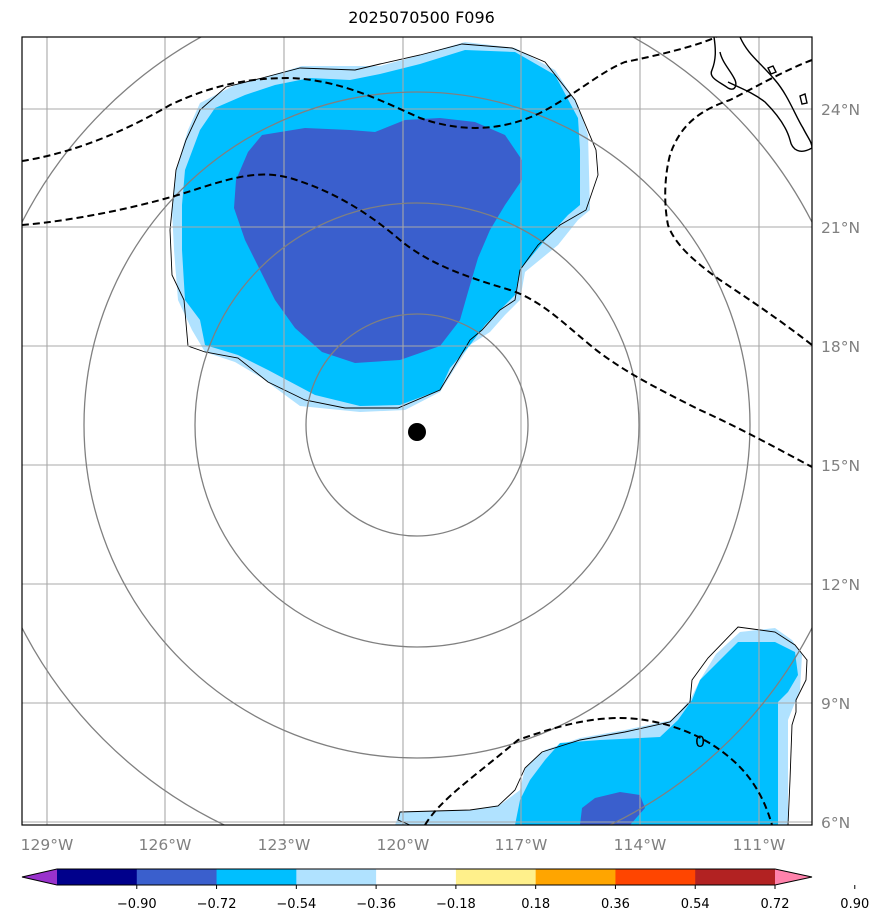 This screenshot has width=883, height=924. Describe the element at coordinates (840, 228) in the screenshot. I see `lat-label: 21°N` at that location.